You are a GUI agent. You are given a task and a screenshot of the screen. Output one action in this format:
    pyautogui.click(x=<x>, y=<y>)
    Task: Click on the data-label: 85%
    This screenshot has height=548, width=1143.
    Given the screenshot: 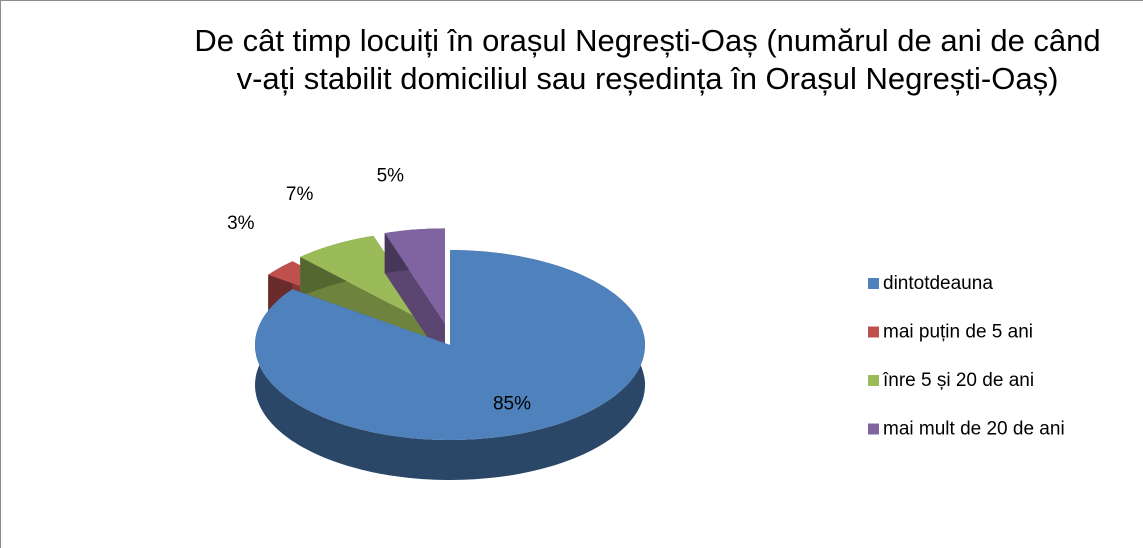 What is the action you would take?
    pyautogui.click(x=512, y=403)
    